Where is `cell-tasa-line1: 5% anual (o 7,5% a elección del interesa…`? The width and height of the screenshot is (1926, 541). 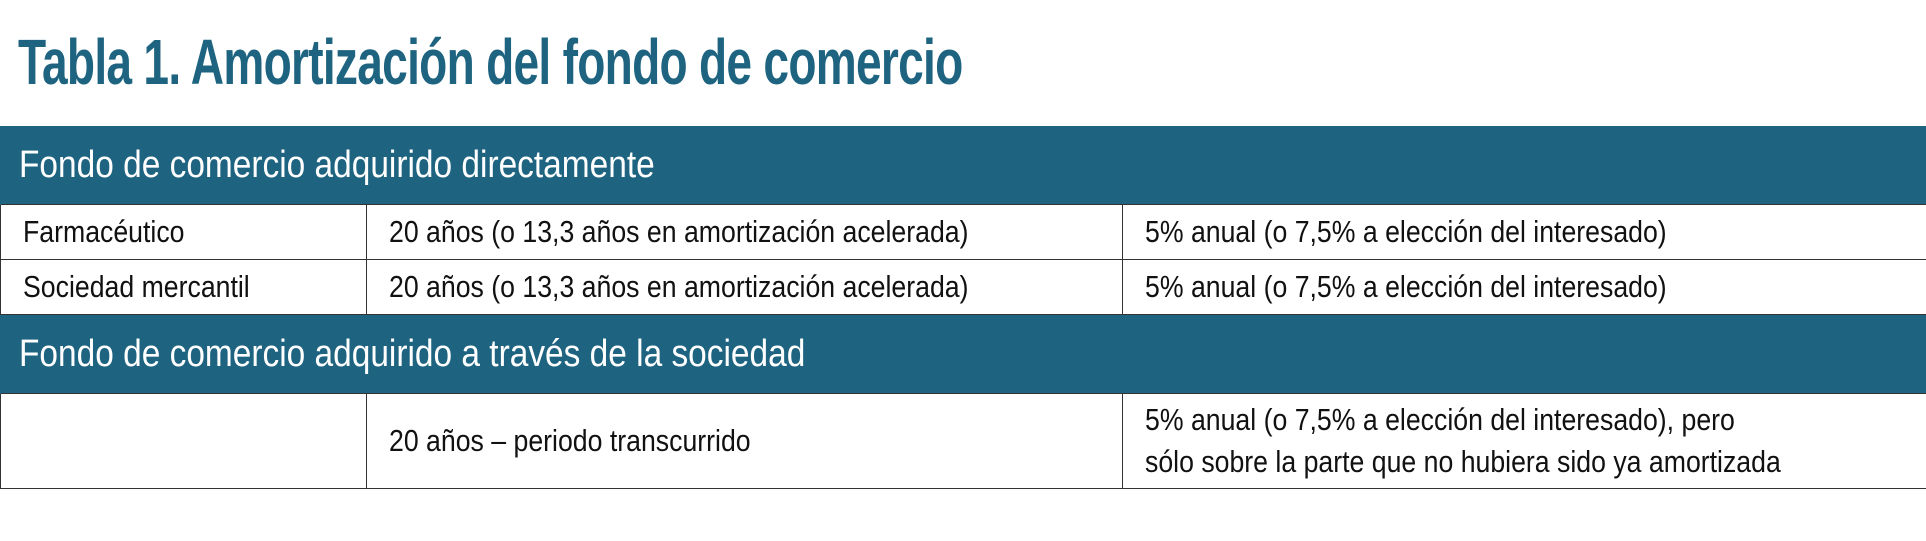
cell-tasa-line1: 5% anual (o 7,5% a elección del interesa… is located at coordinates (1440, 419).